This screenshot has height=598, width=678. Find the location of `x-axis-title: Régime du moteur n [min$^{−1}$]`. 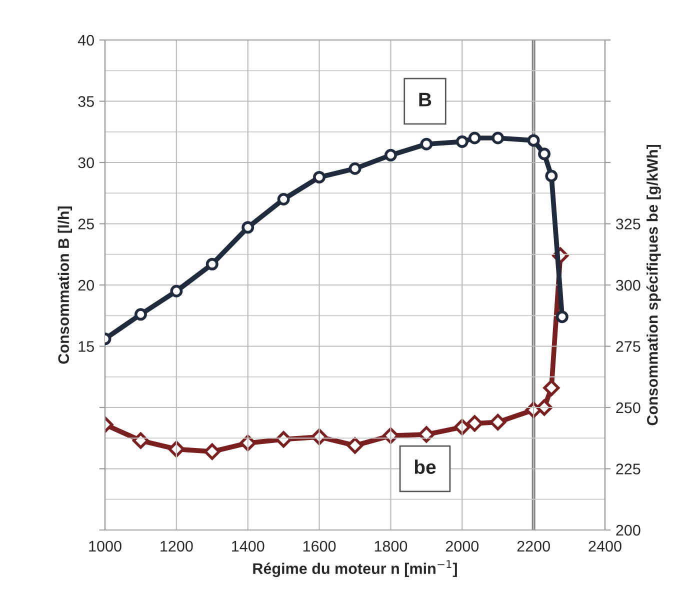

x-axis-title: Régime du moteur n [min$^{−1}$] is located at coordinates (355, 569).